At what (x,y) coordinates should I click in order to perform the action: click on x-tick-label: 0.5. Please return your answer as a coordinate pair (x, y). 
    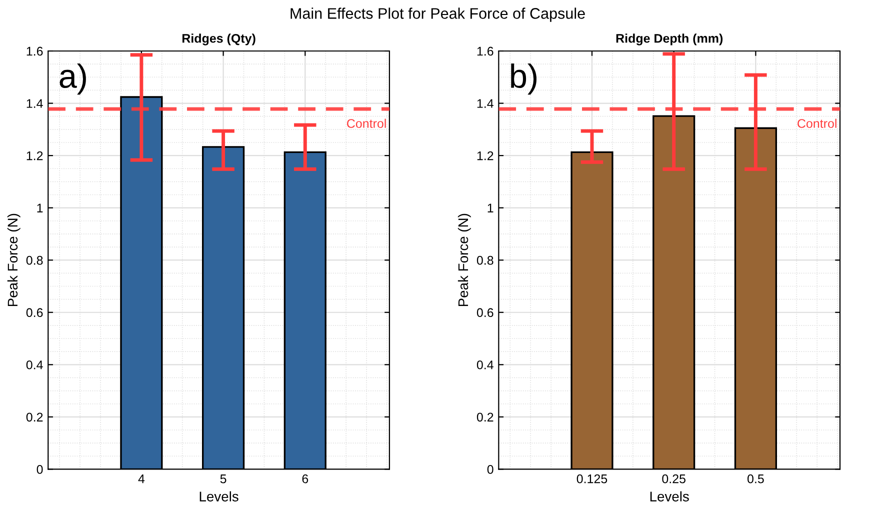
    Looking at the image, I should click on (755, 479).